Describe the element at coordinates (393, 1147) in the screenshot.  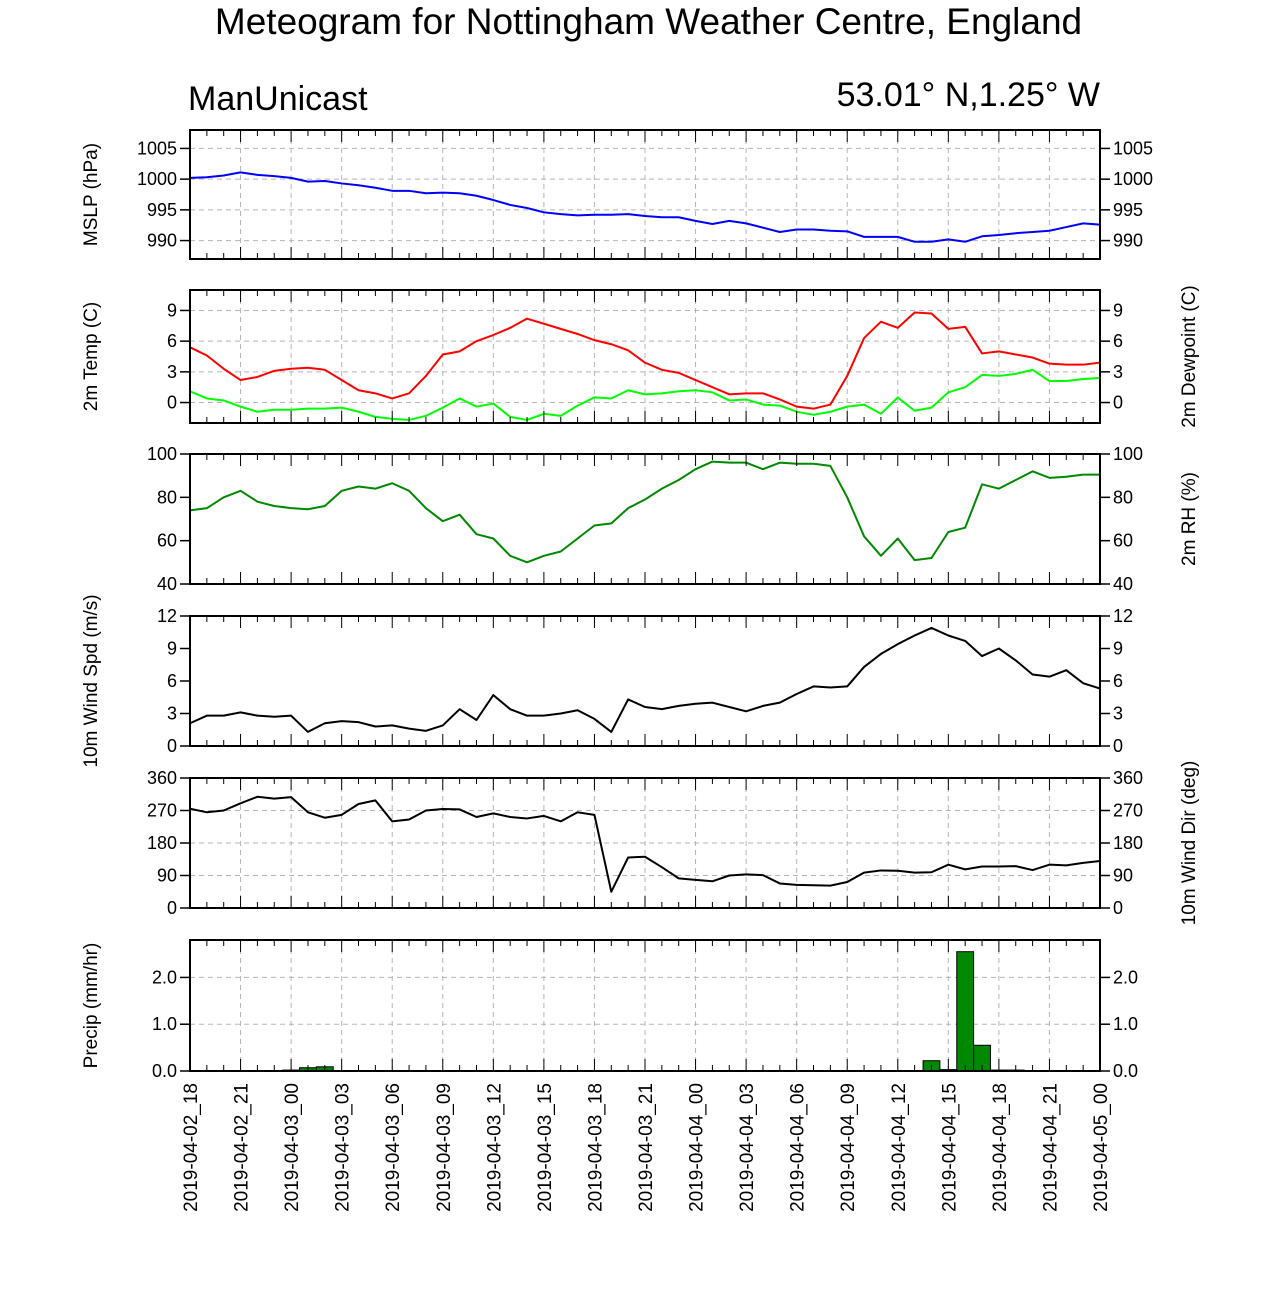
I see `x-tick-label: 2019-04-03_06` at that location.